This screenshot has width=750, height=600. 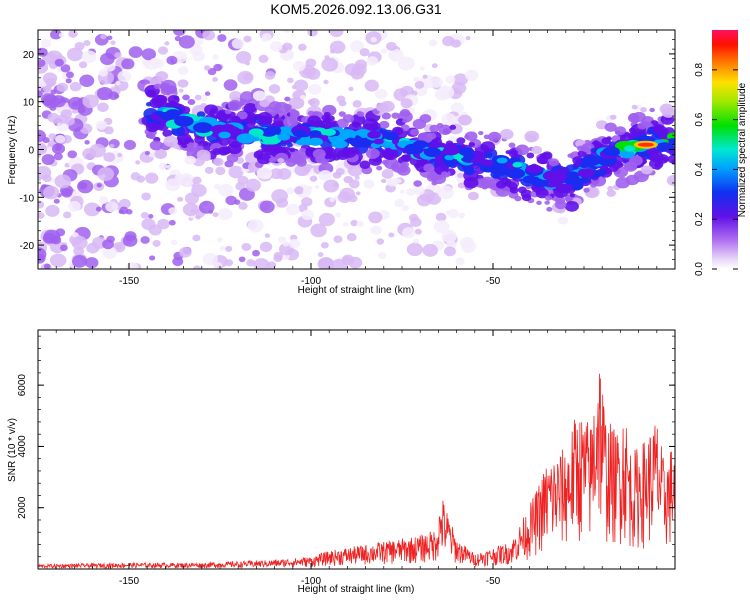 What do you see at coordinates (645, 144) in the screenshot?
I see `heatmap-peak` at bounding box center [645, 144].